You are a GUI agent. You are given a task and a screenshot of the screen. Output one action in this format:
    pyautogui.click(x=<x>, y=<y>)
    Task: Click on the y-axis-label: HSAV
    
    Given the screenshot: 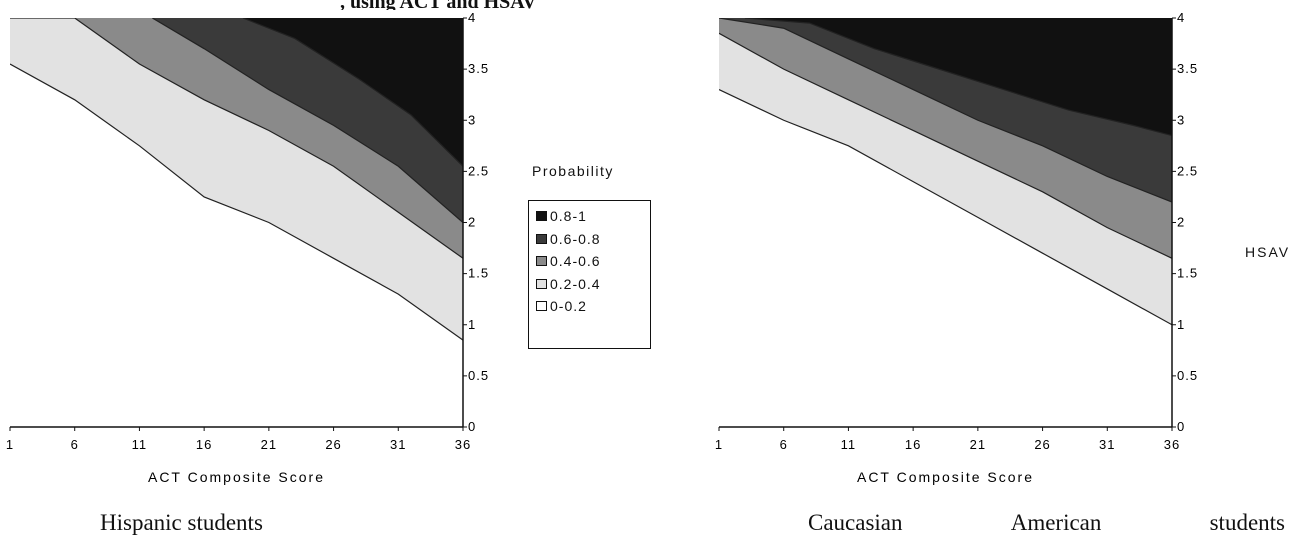 What is the action you would take?
    pyautogui.click(x=1268, y=252)
    